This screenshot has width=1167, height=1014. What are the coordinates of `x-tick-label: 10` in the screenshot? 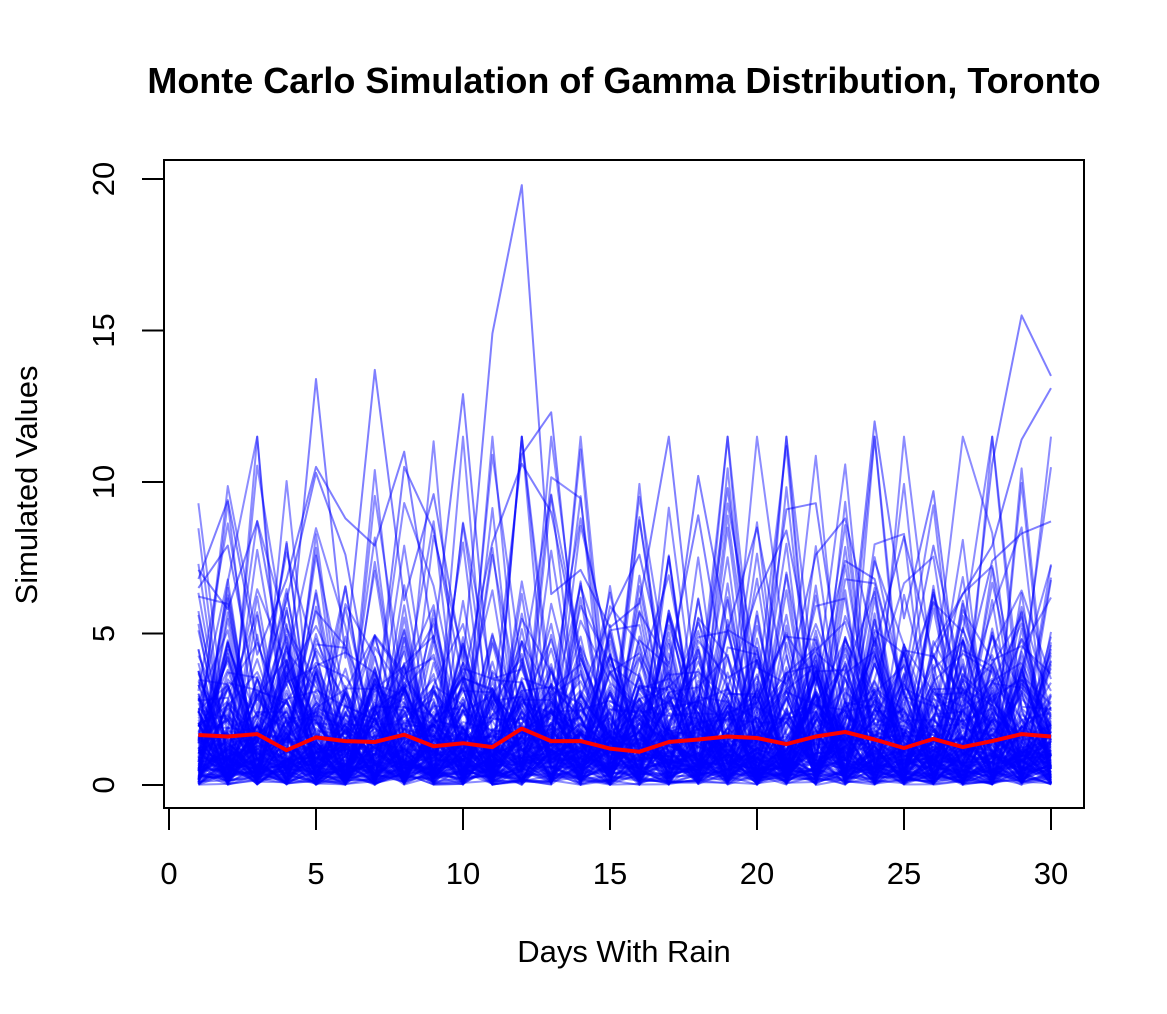 It's located at (463, 873).